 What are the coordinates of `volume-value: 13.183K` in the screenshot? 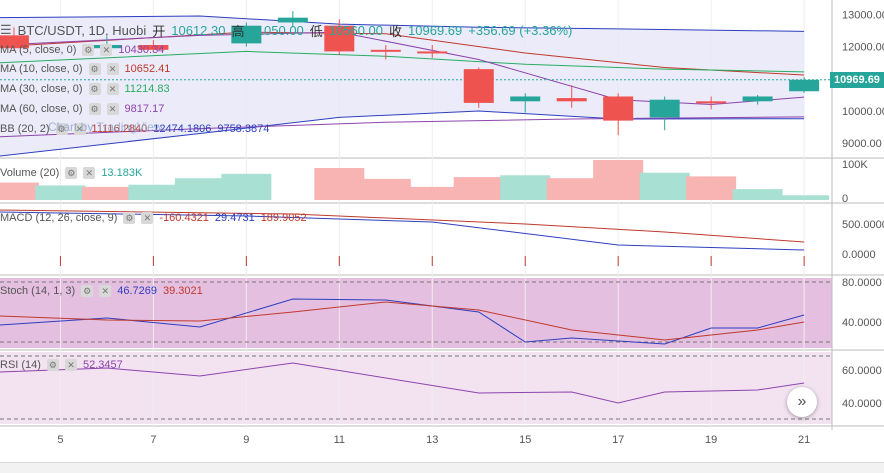 It's located at (122, 173).